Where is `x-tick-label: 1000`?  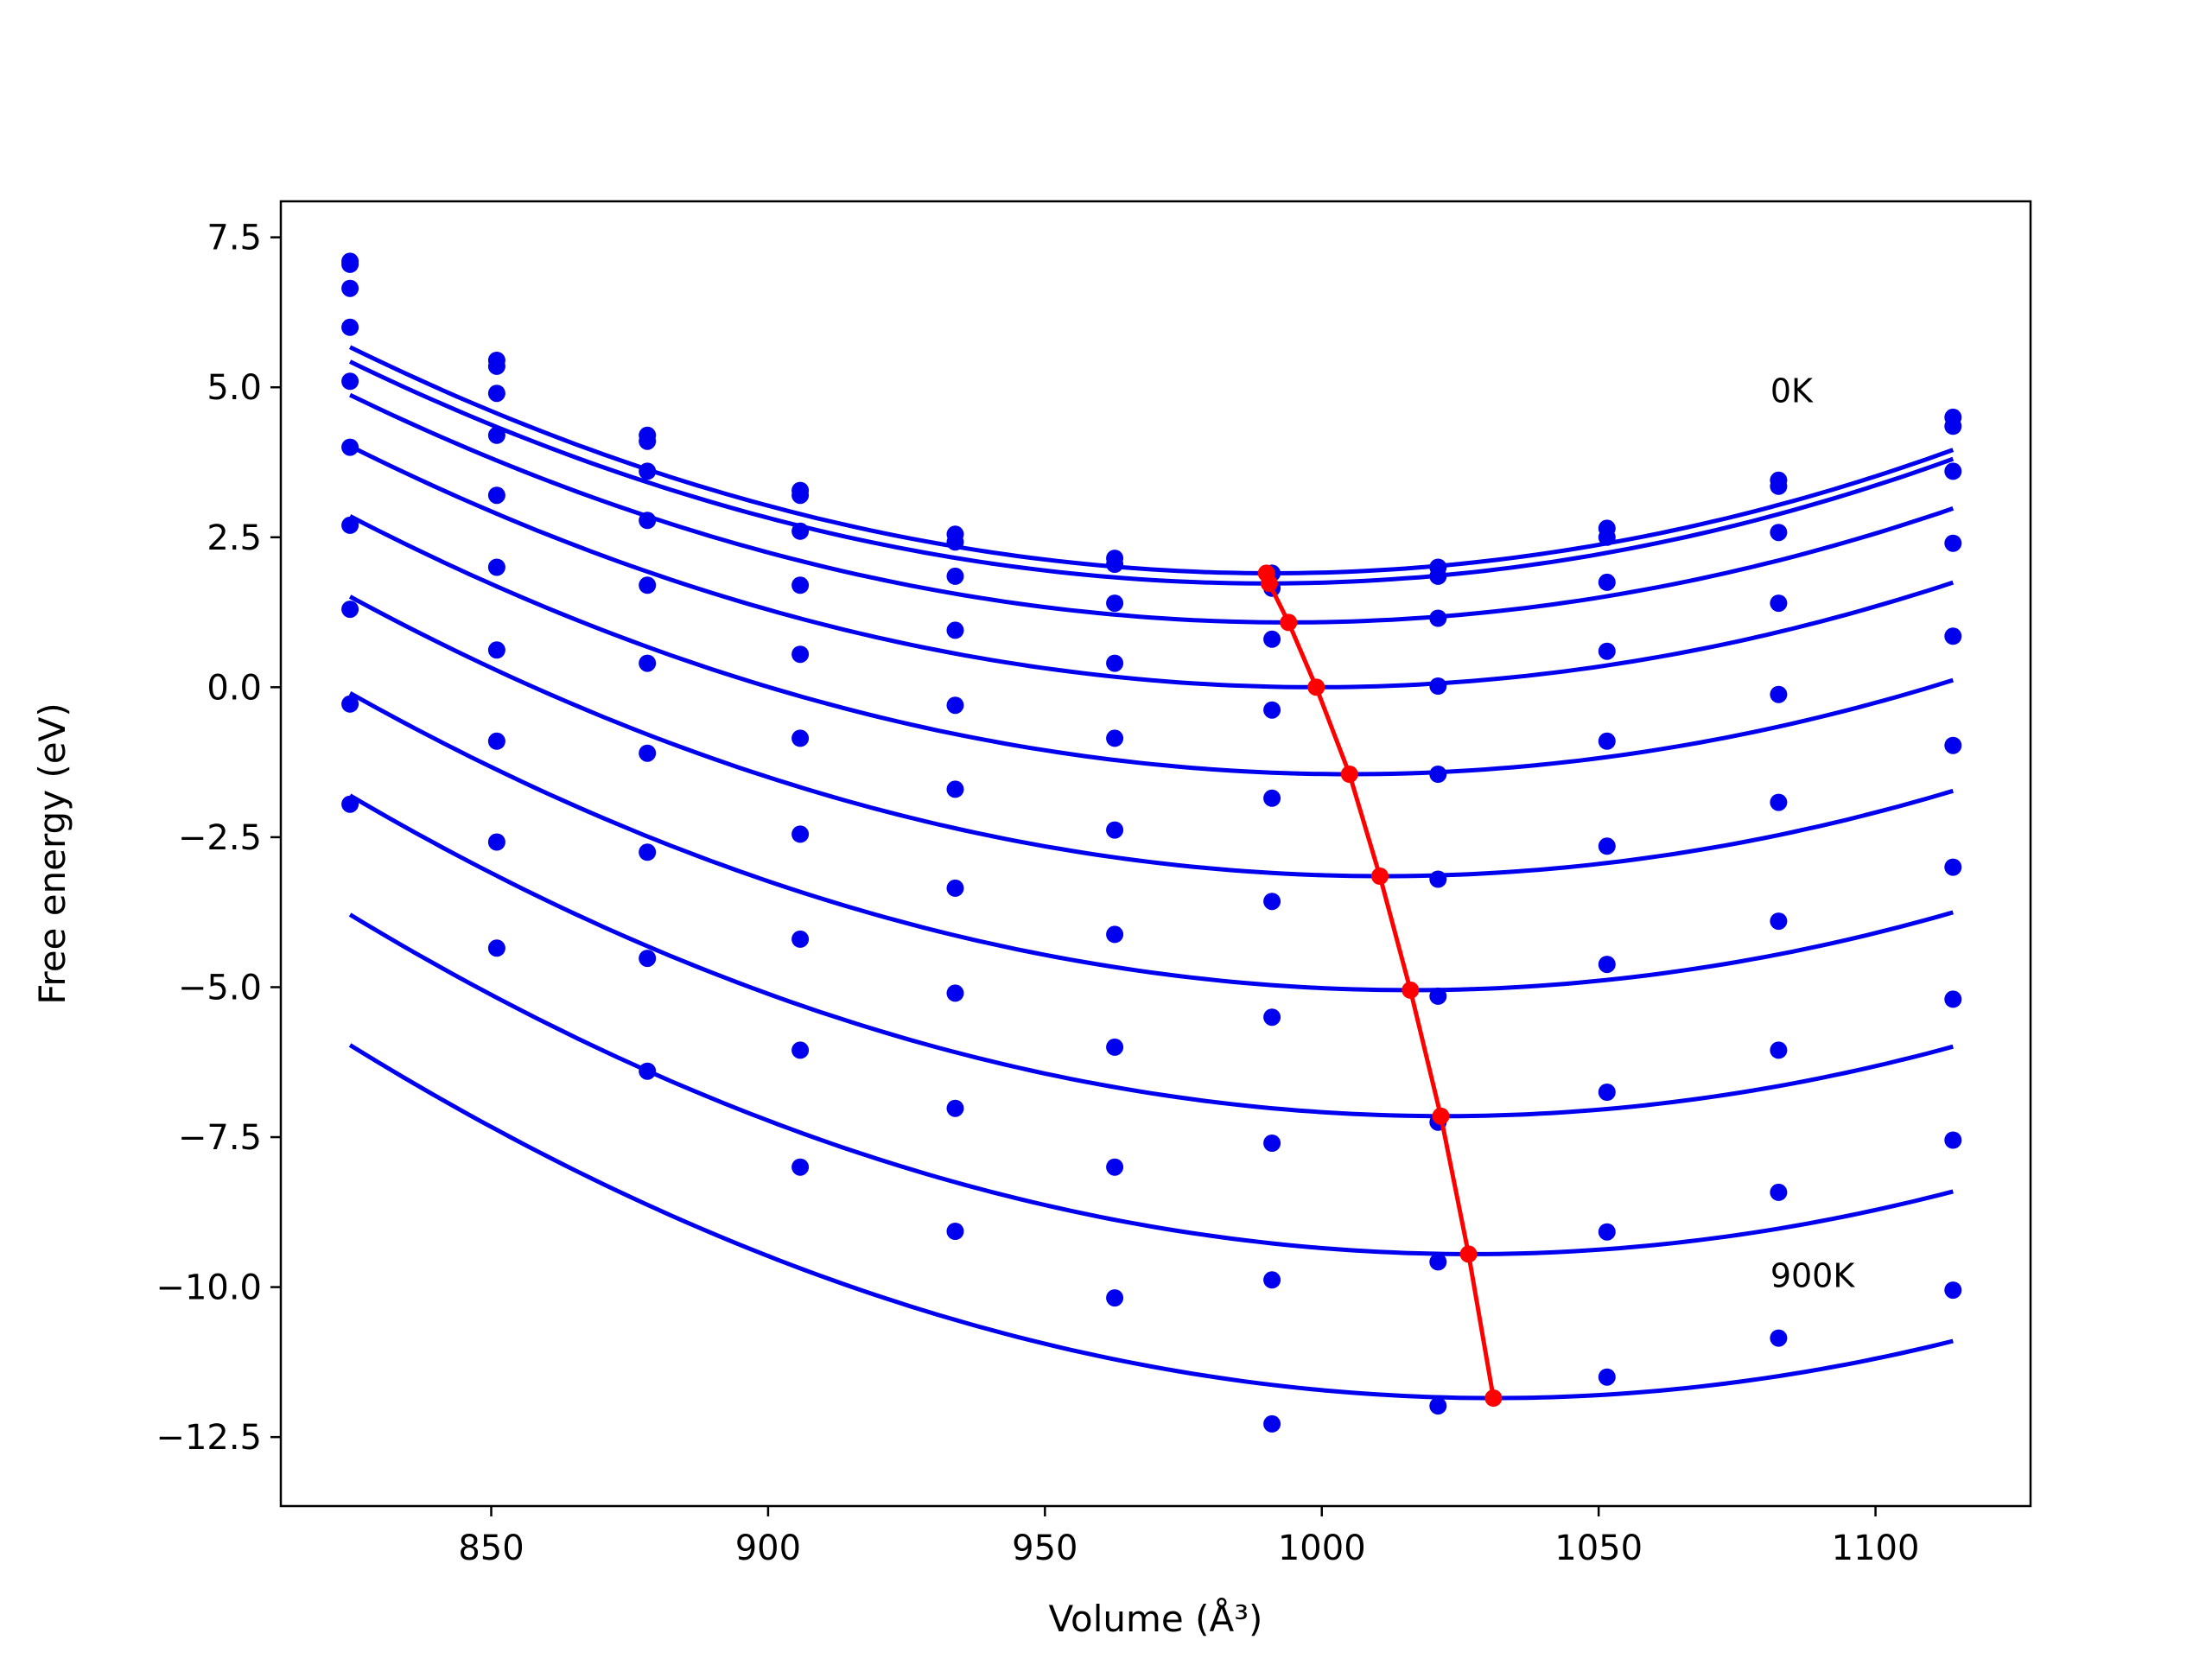 x-tick-label: 1000 is located at coordinates (1322, 1548).